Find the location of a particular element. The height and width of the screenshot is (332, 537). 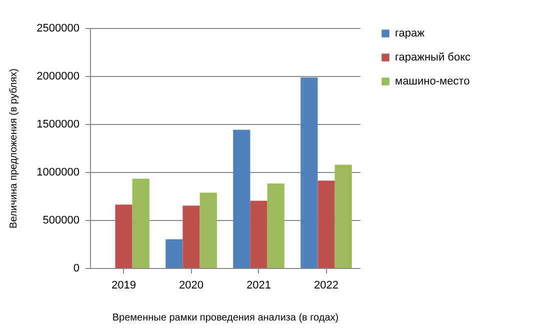

x-axis-title: Временные рамки проведения анализа (в годах) is located at coordinates (225, 318).